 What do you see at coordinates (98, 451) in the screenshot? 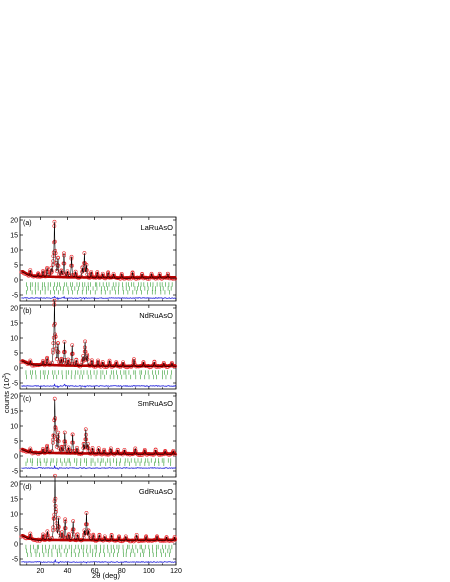
I see `background-band` at bounding box center [98, 451].